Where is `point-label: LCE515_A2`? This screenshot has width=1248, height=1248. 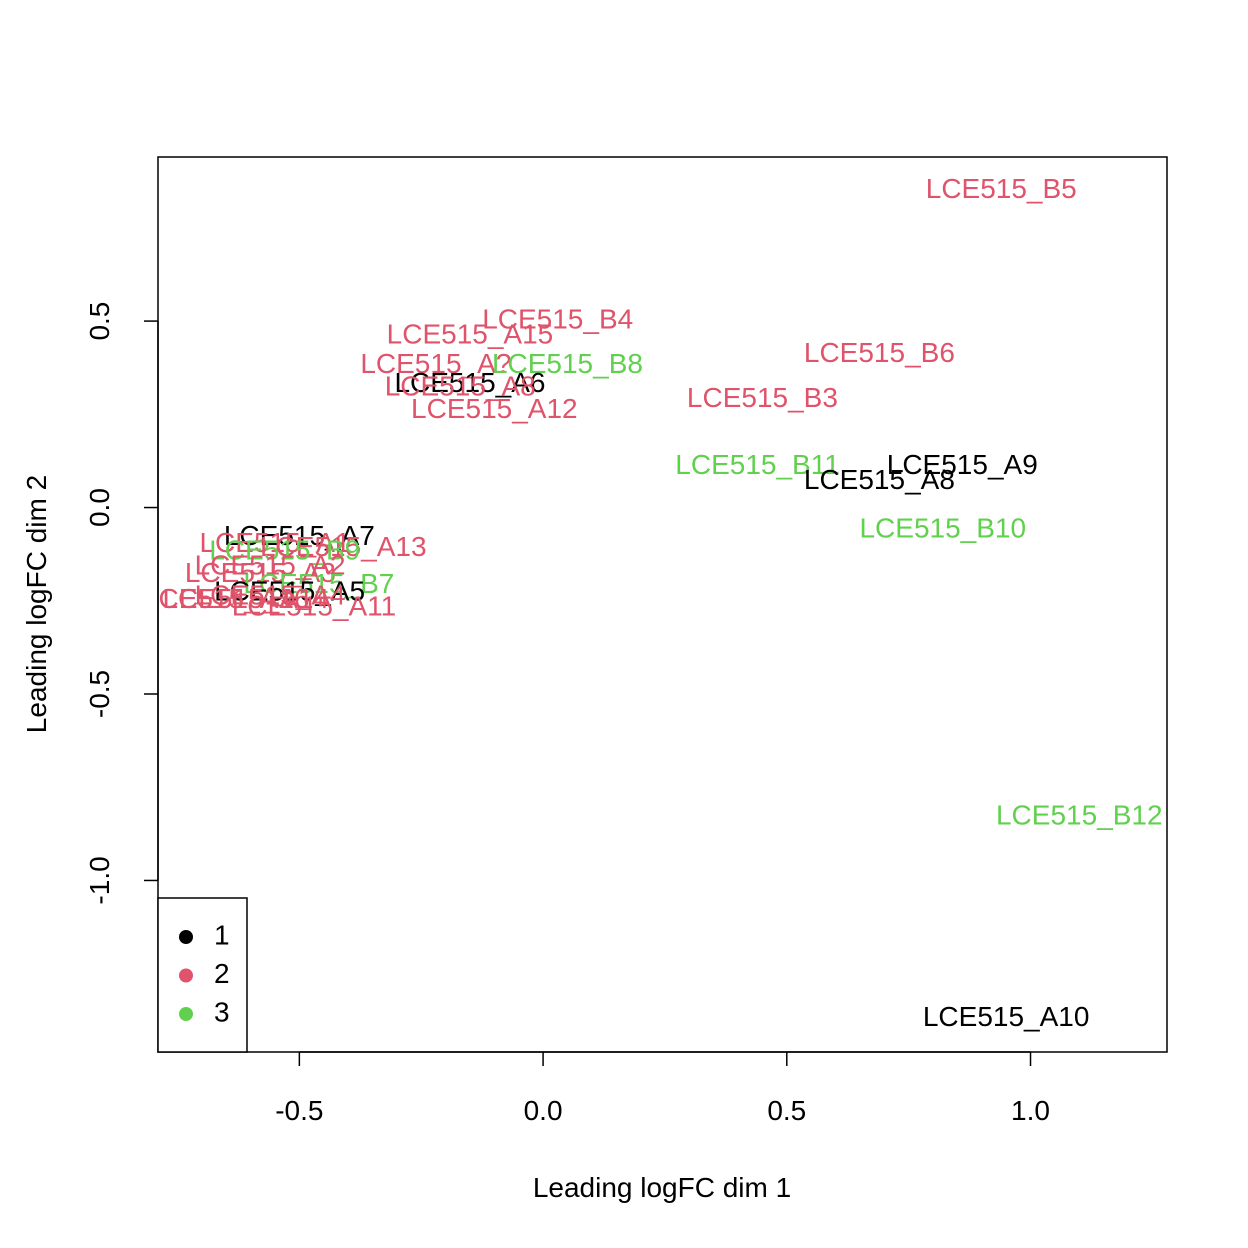
point-label: LCE515_A2 is located at coordinates (270, 565).